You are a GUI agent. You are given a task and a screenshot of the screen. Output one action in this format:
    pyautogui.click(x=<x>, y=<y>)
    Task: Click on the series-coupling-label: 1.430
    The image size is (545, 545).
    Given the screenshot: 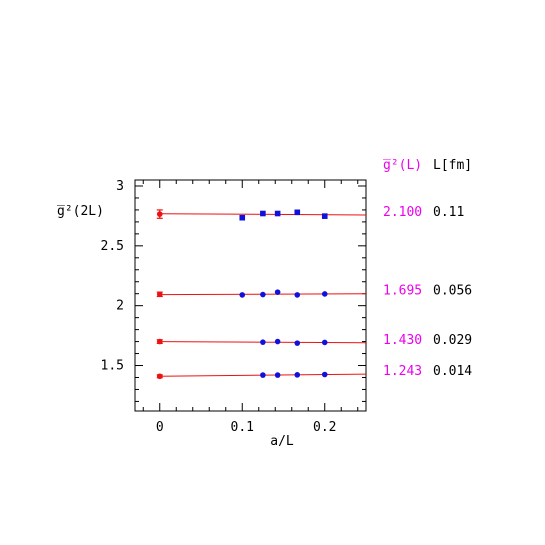 What is the action you would take?
    pyautogui.click(x=402, y=340)
    